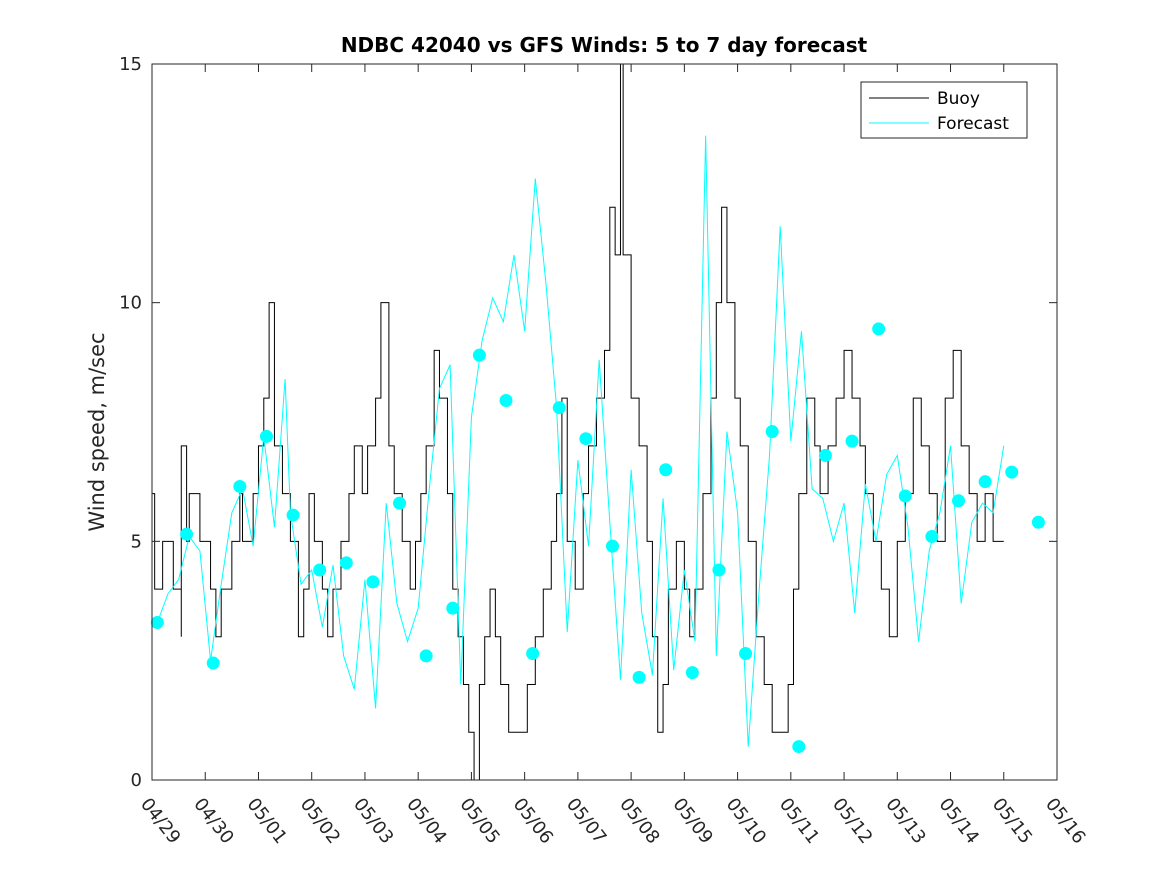  I want to click on y-tick-label: 10, so click(130, 303).